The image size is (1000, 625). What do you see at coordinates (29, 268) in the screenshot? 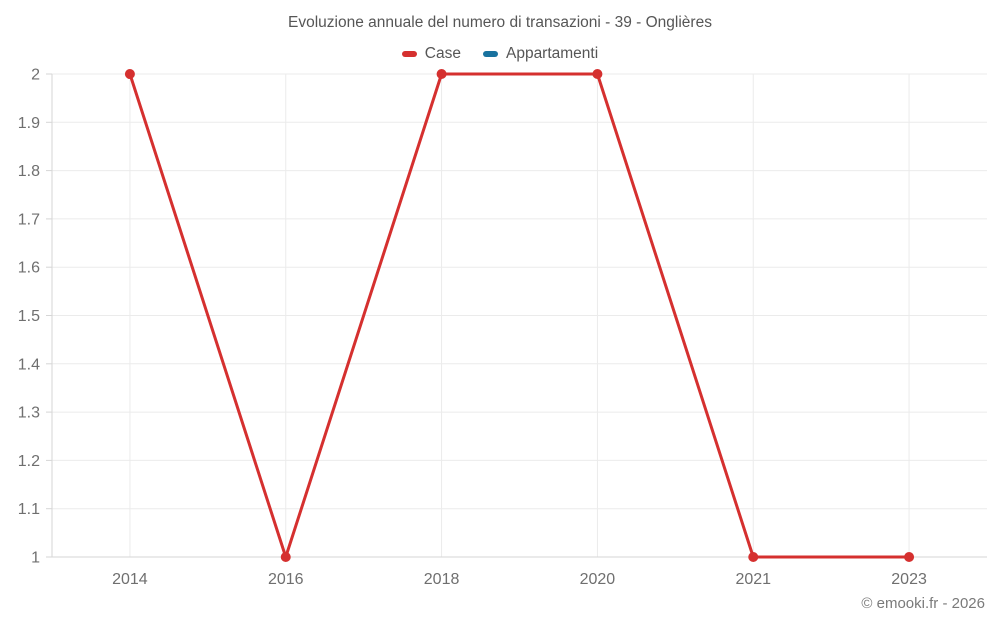
I see `y-axis-label: 1.6` at bounding box center [29, 268].